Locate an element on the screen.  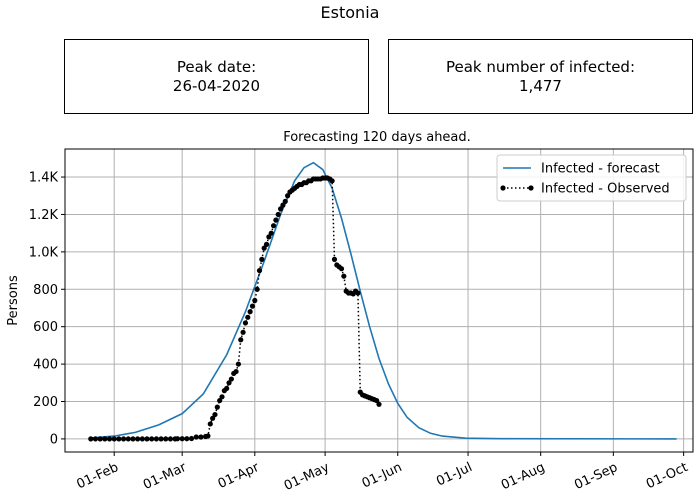
x-tick-label-1: 01-Mar is located at coordinates (165, 476).